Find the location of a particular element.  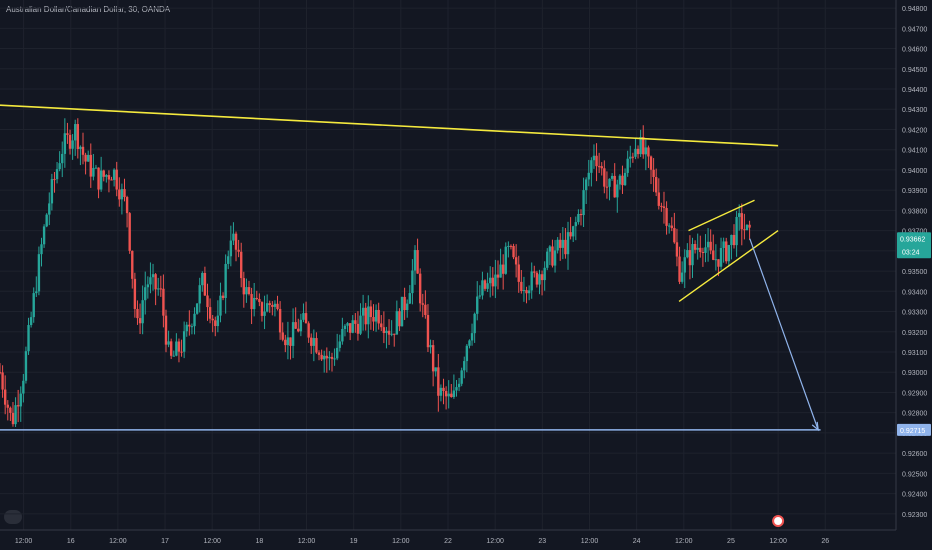

support-price-label: 0.92715 is located at coordinates (912, 431).